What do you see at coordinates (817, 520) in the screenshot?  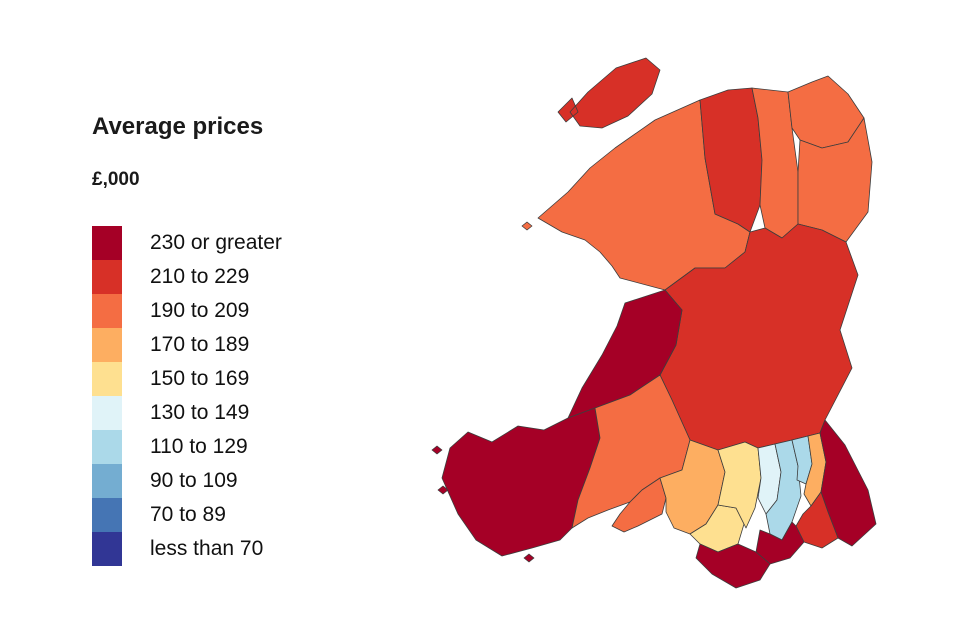 I see `region-newport` at bounding box center [817, 520].